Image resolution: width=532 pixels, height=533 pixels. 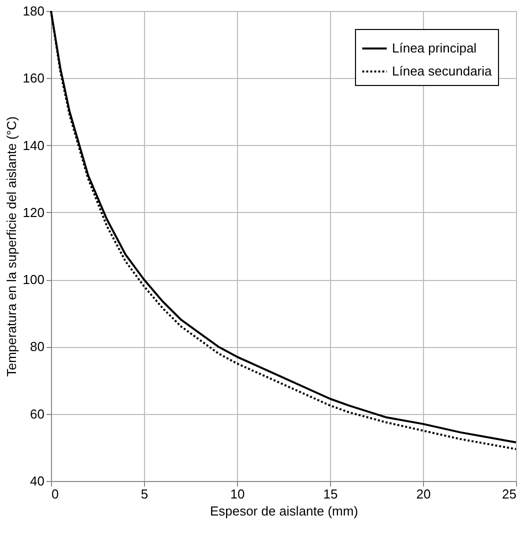 I want to click on x-tick-label: 5, so click(x=144, y=494).